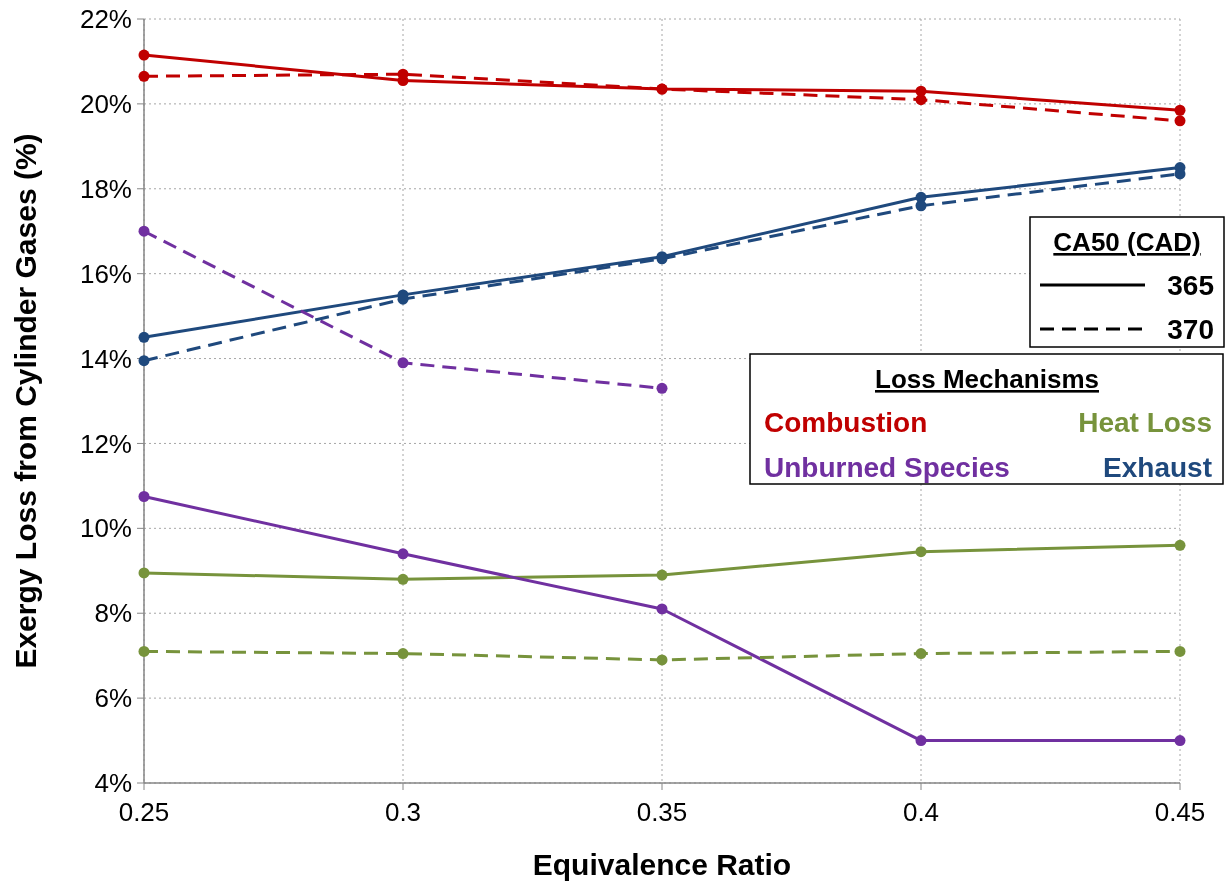 The height and width of the screenshot is (888, 1225). Describe the element at coordinates (921, 812) in the screenshot. I see `x-tick-label: 0.4` at that location.